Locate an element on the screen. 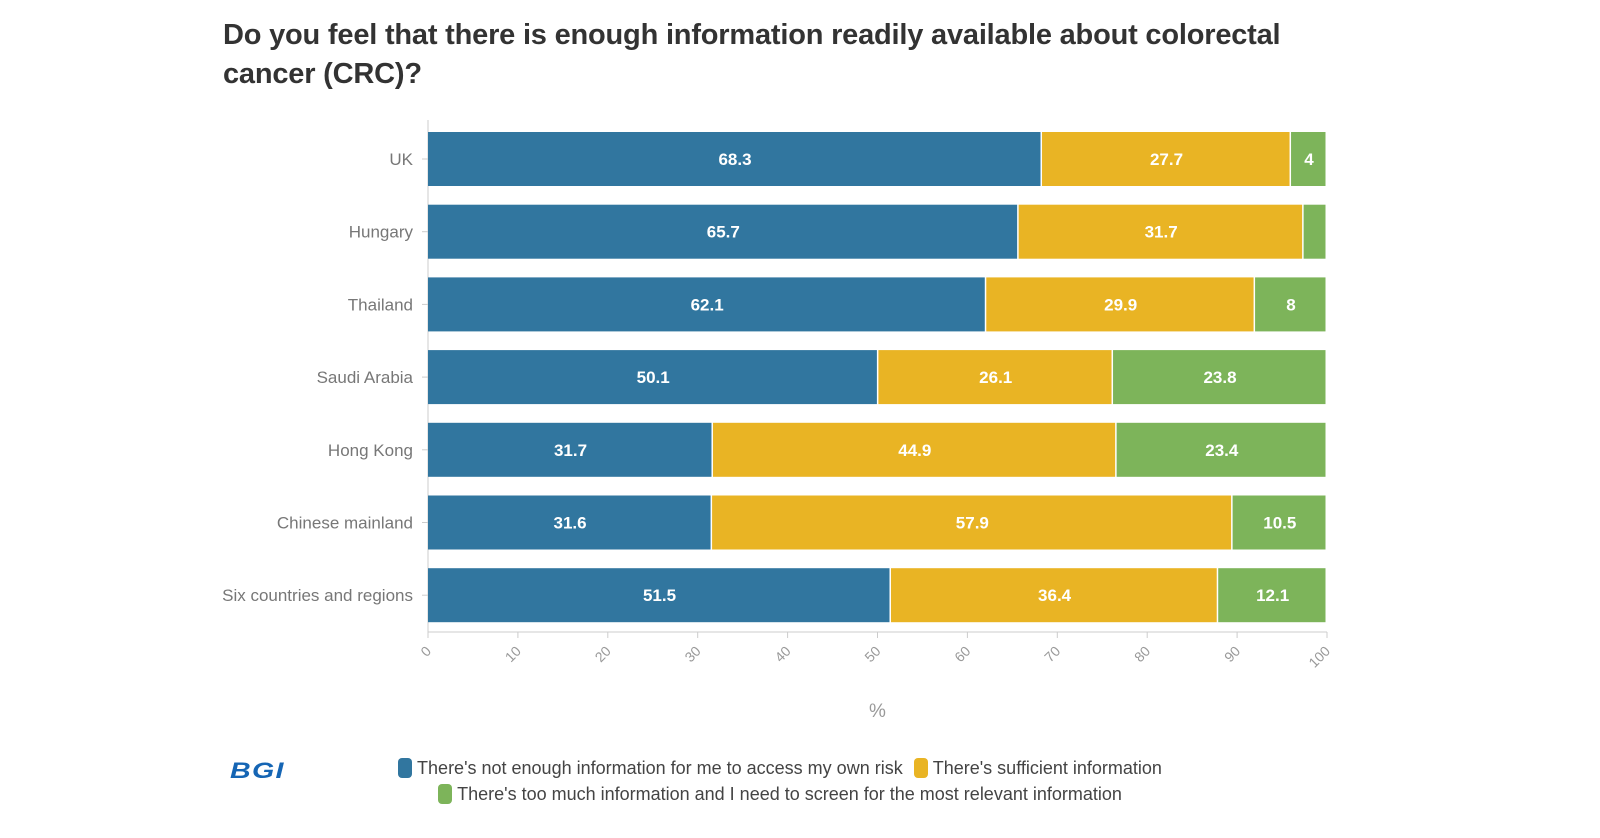  data-label: 29.9 is located at coordinates (1120, 304).